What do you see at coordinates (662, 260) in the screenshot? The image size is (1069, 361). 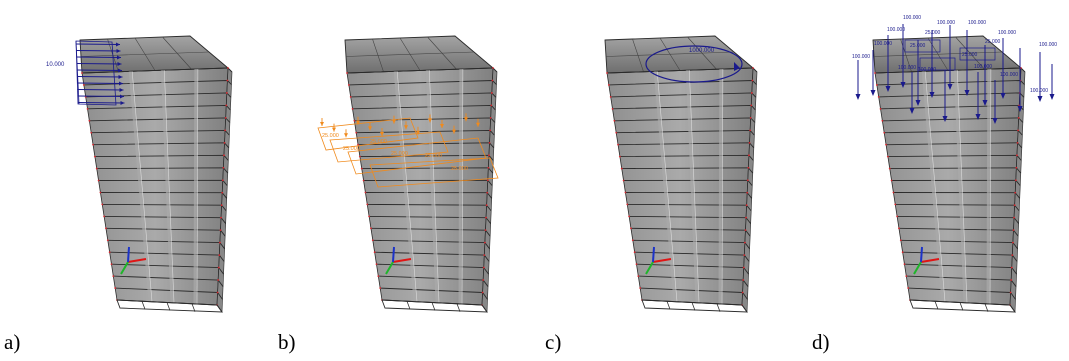 I see `axis-x` at bounding box center [662, 260].